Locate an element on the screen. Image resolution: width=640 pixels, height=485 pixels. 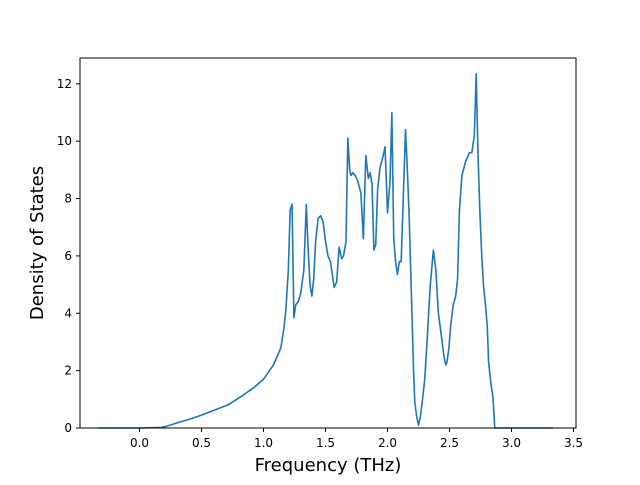
x-tick-label: 3.0 is located at coordinates (511, 443).